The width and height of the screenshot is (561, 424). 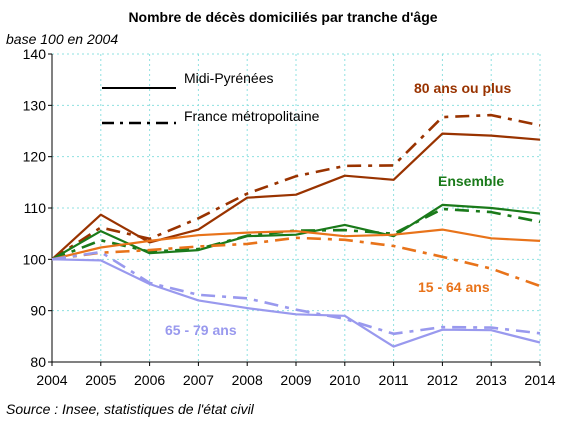 I want to click on annotation-ensemble: Ensemble, so click(x=471, y=181).